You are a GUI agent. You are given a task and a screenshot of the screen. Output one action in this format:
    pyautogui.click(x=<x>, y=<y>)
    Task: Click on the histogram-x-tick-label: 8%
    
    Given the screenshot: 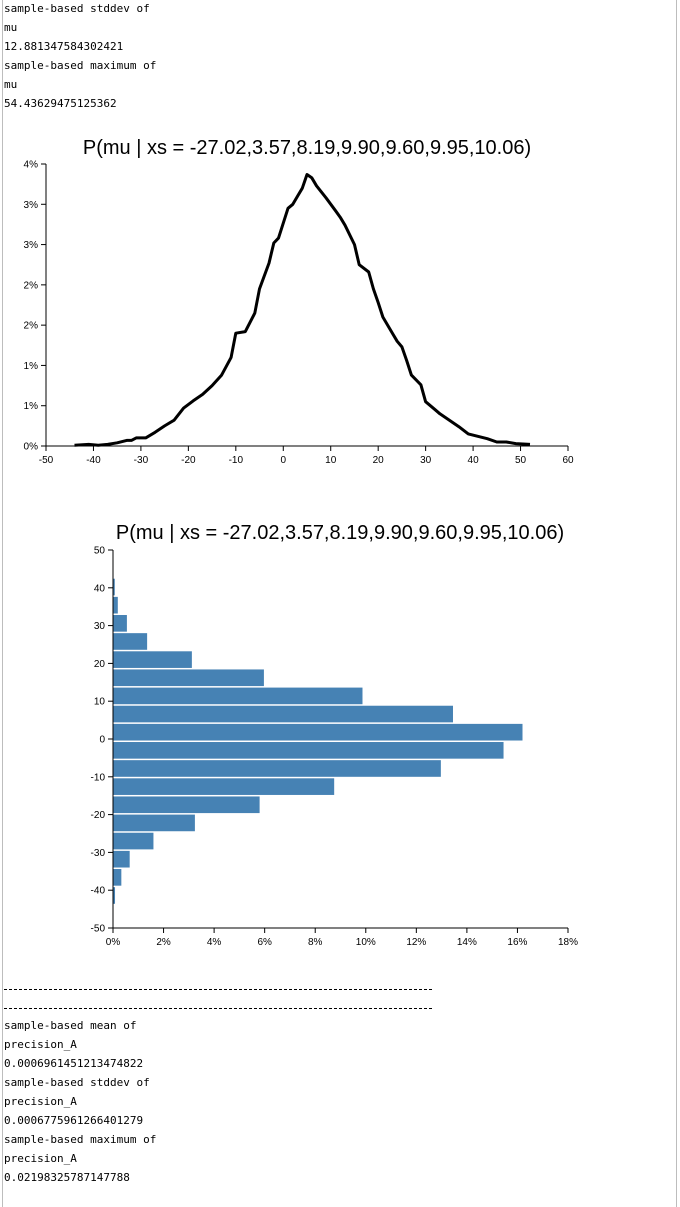 What is the action you would take?
    pyautogui.click(x=315, y=942)
    